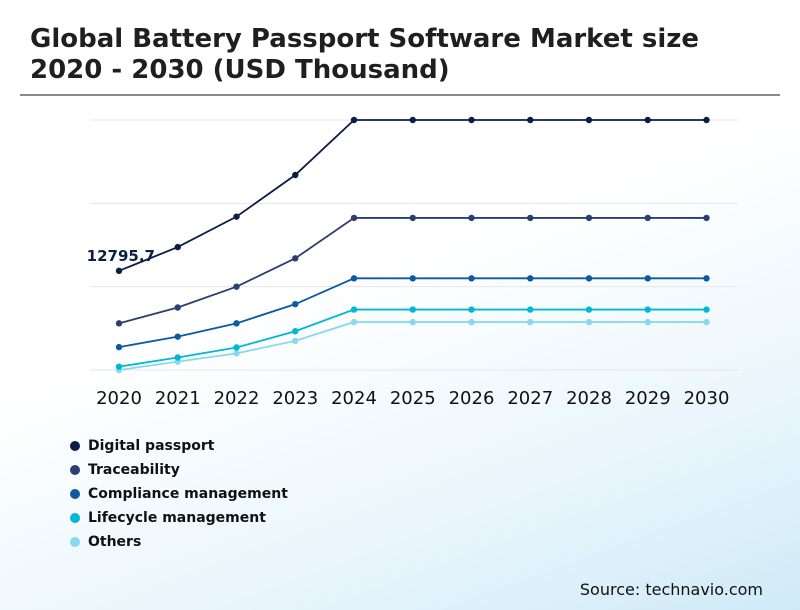 The image size is (800, 610). I want to click on x-tick-label: 2027, so click(530, 398).